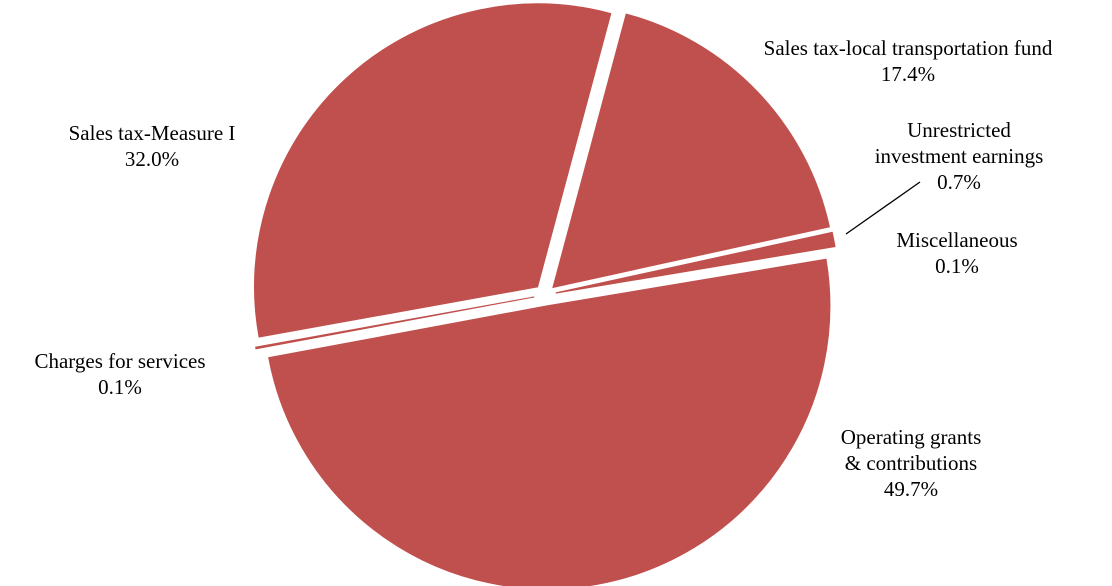  What do you see at coordinates (395, 323) in the screenshot?
I see `pie-slice-charges-for-services` at bounding box center [395, 323].